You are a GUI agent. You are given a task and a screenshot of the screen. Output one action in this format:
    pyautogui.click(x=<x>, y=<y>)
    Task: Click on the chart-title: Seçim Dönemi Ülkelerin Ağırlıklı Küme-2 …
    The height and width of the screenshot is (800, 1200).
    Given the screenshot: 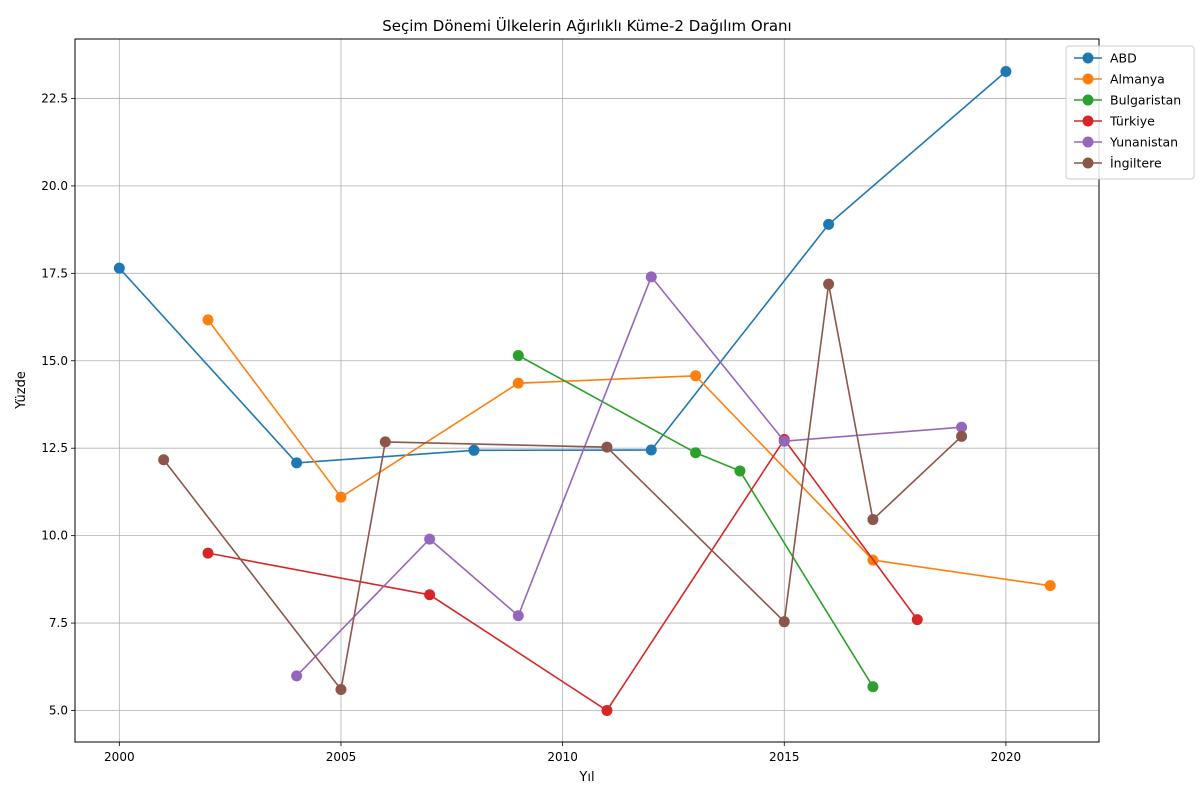 What is the action you would take?
    pyautogui.click(x=586, y=25)
    